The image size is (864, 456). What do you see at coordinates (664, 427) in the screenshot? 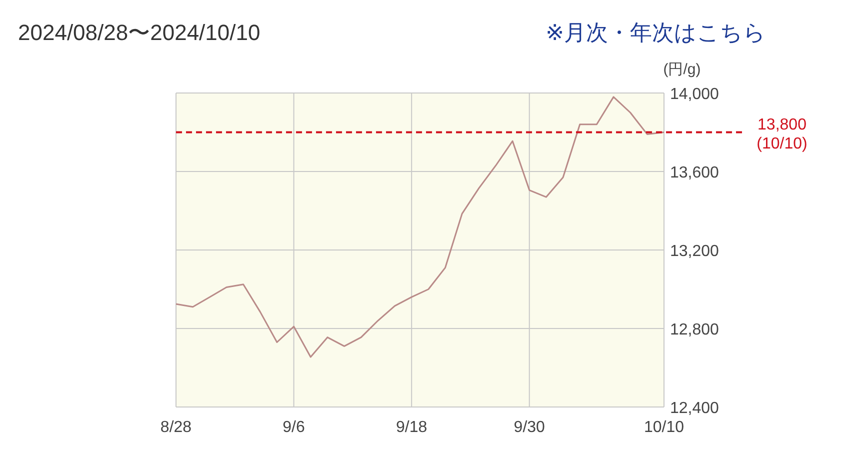
I see `x-tick-label: 10/10` at bounding box center [664, 427].